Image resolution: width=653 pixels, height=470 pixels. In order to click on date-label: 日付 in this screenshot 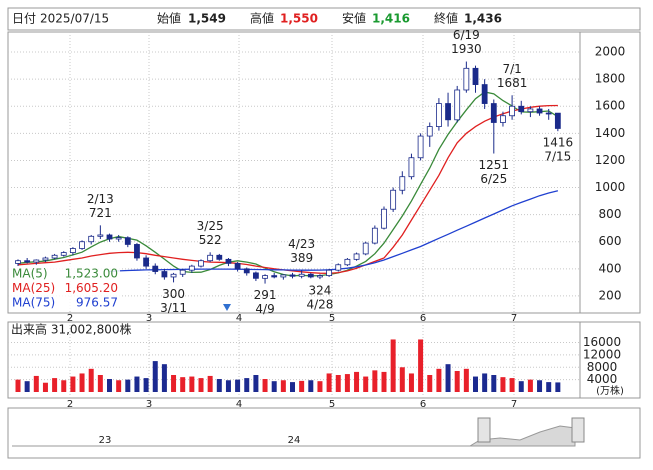, I will do `click(24, 19)`.